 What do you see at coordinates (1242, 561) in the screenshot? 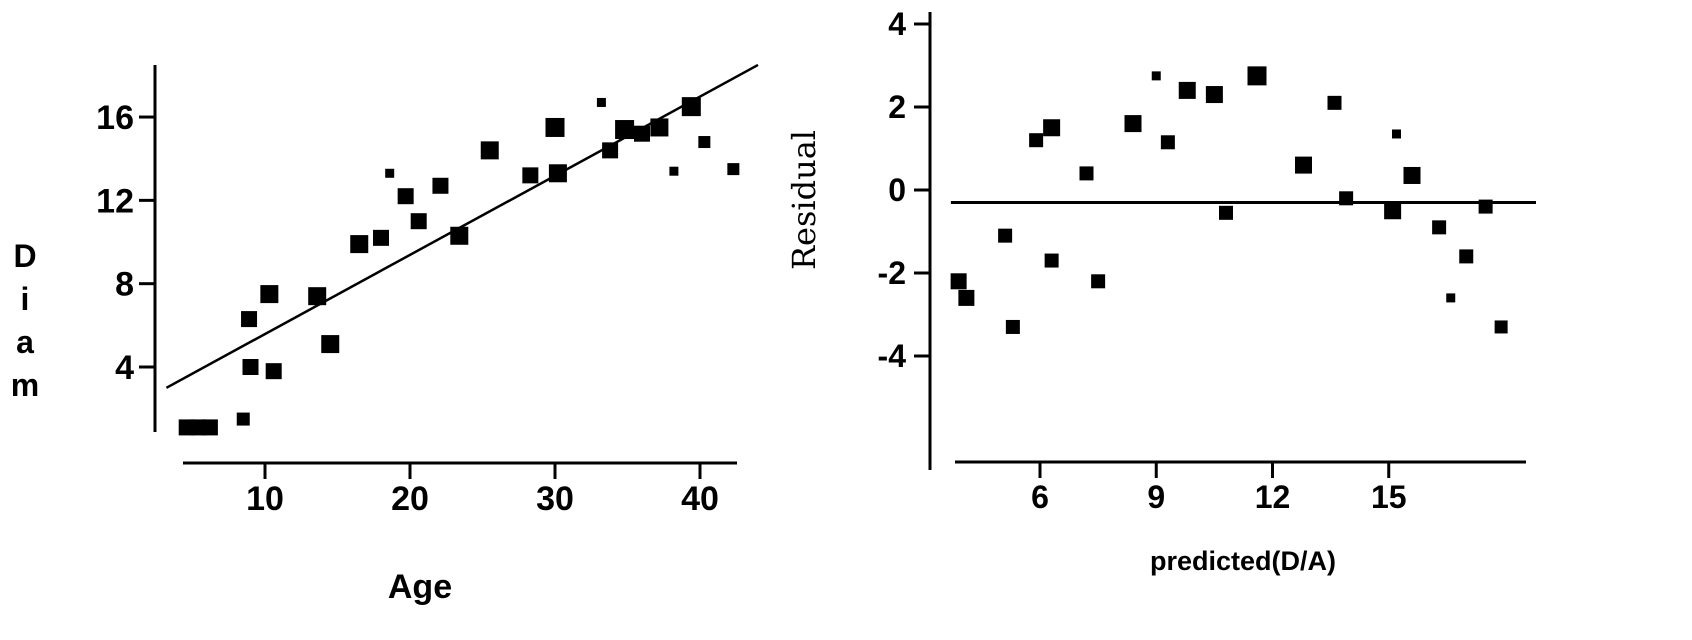
I see `x-axis-title-predicted: predicted(D/A)` at bounding box center [1242, 561].